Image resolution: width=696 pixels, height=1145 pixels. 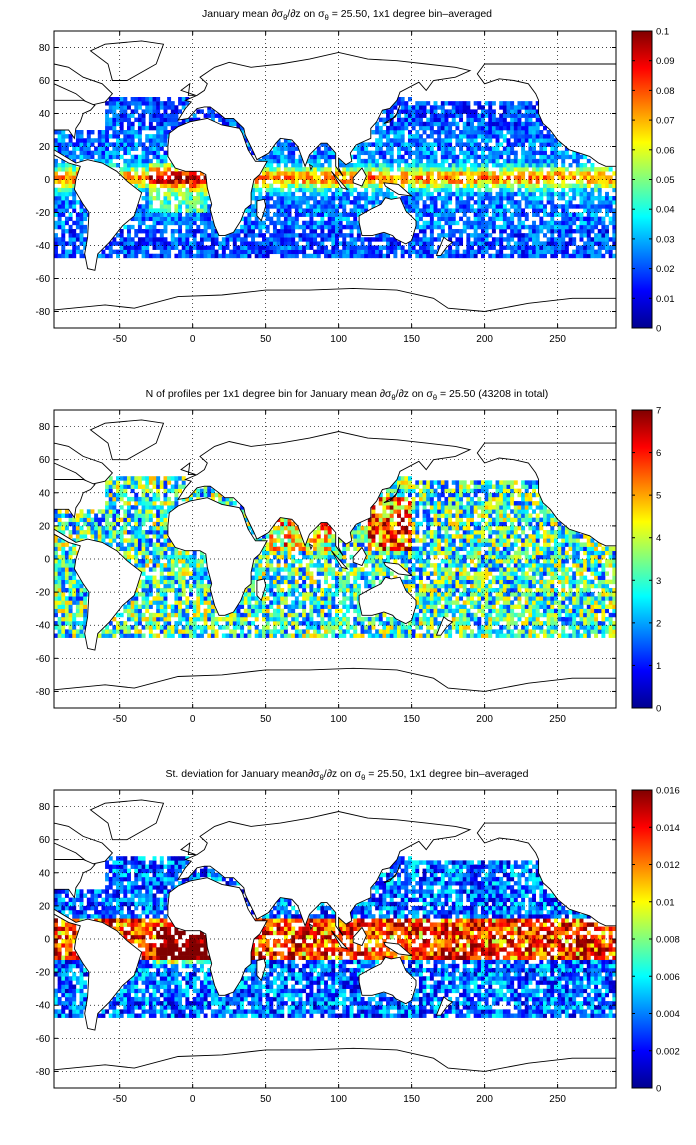 I want to click on colorbar-tick-label: 0.08, so click(x=665, y=91).